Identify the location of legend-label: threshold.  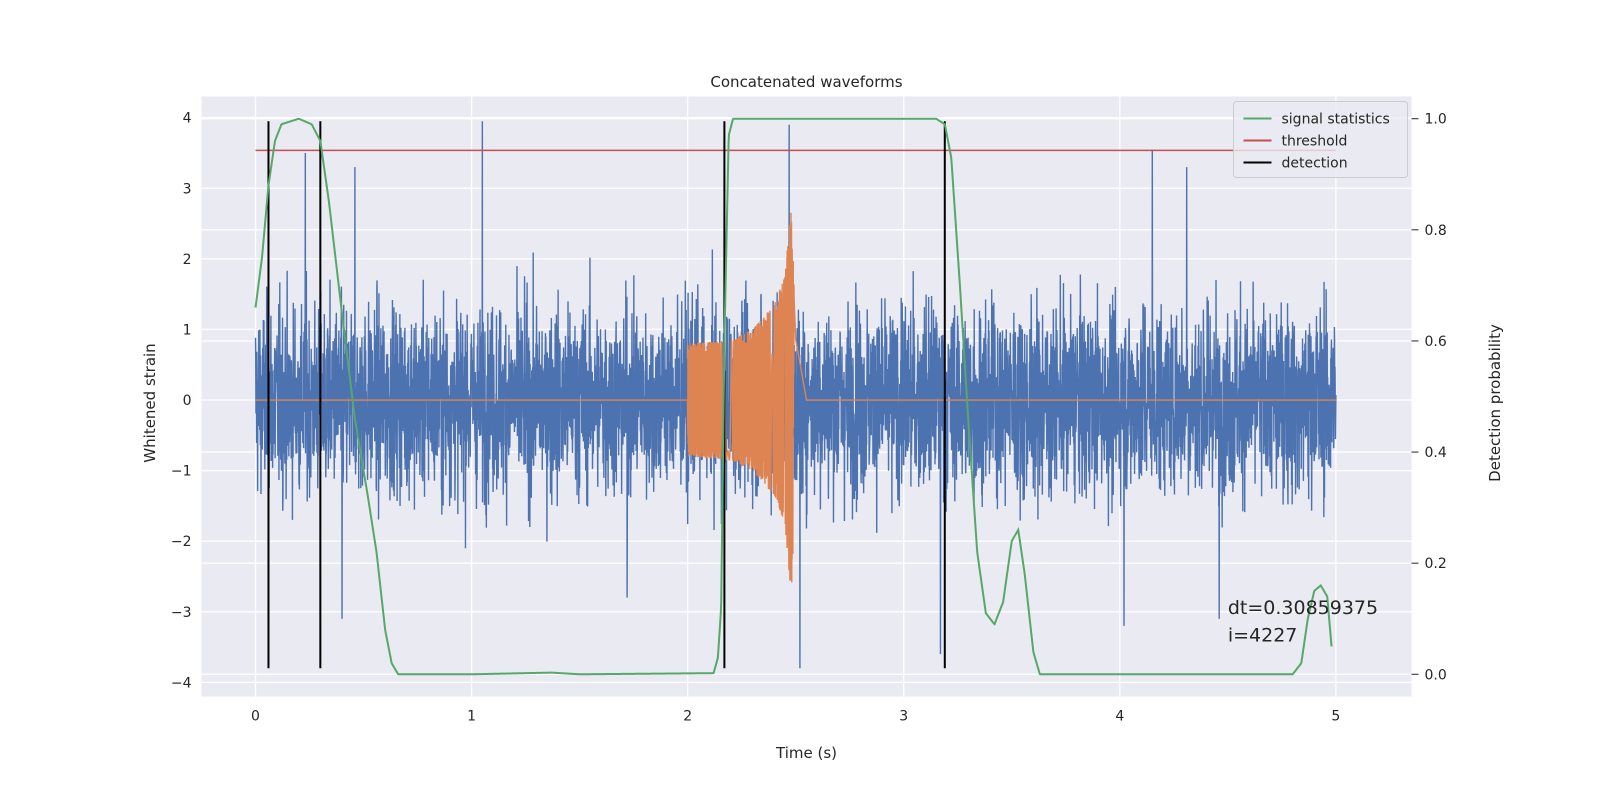
(1315, 142).